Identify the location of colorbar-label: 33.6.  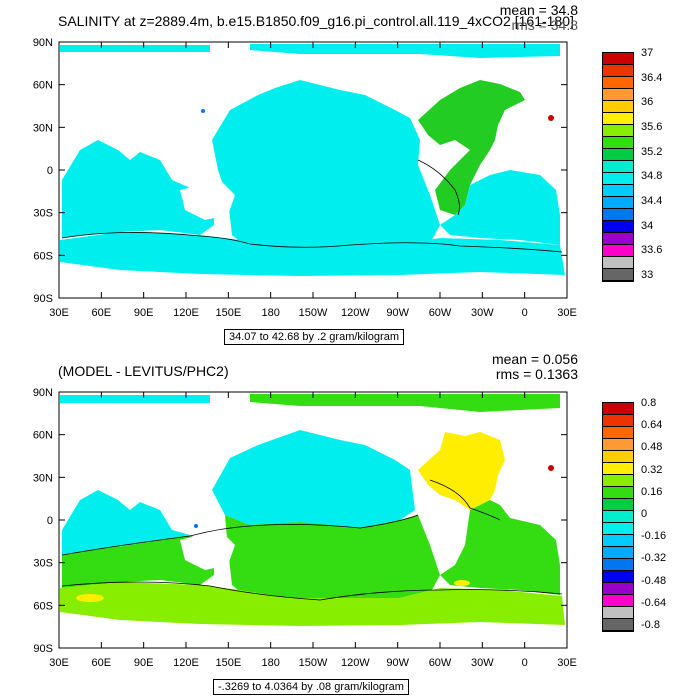
(652, 250).